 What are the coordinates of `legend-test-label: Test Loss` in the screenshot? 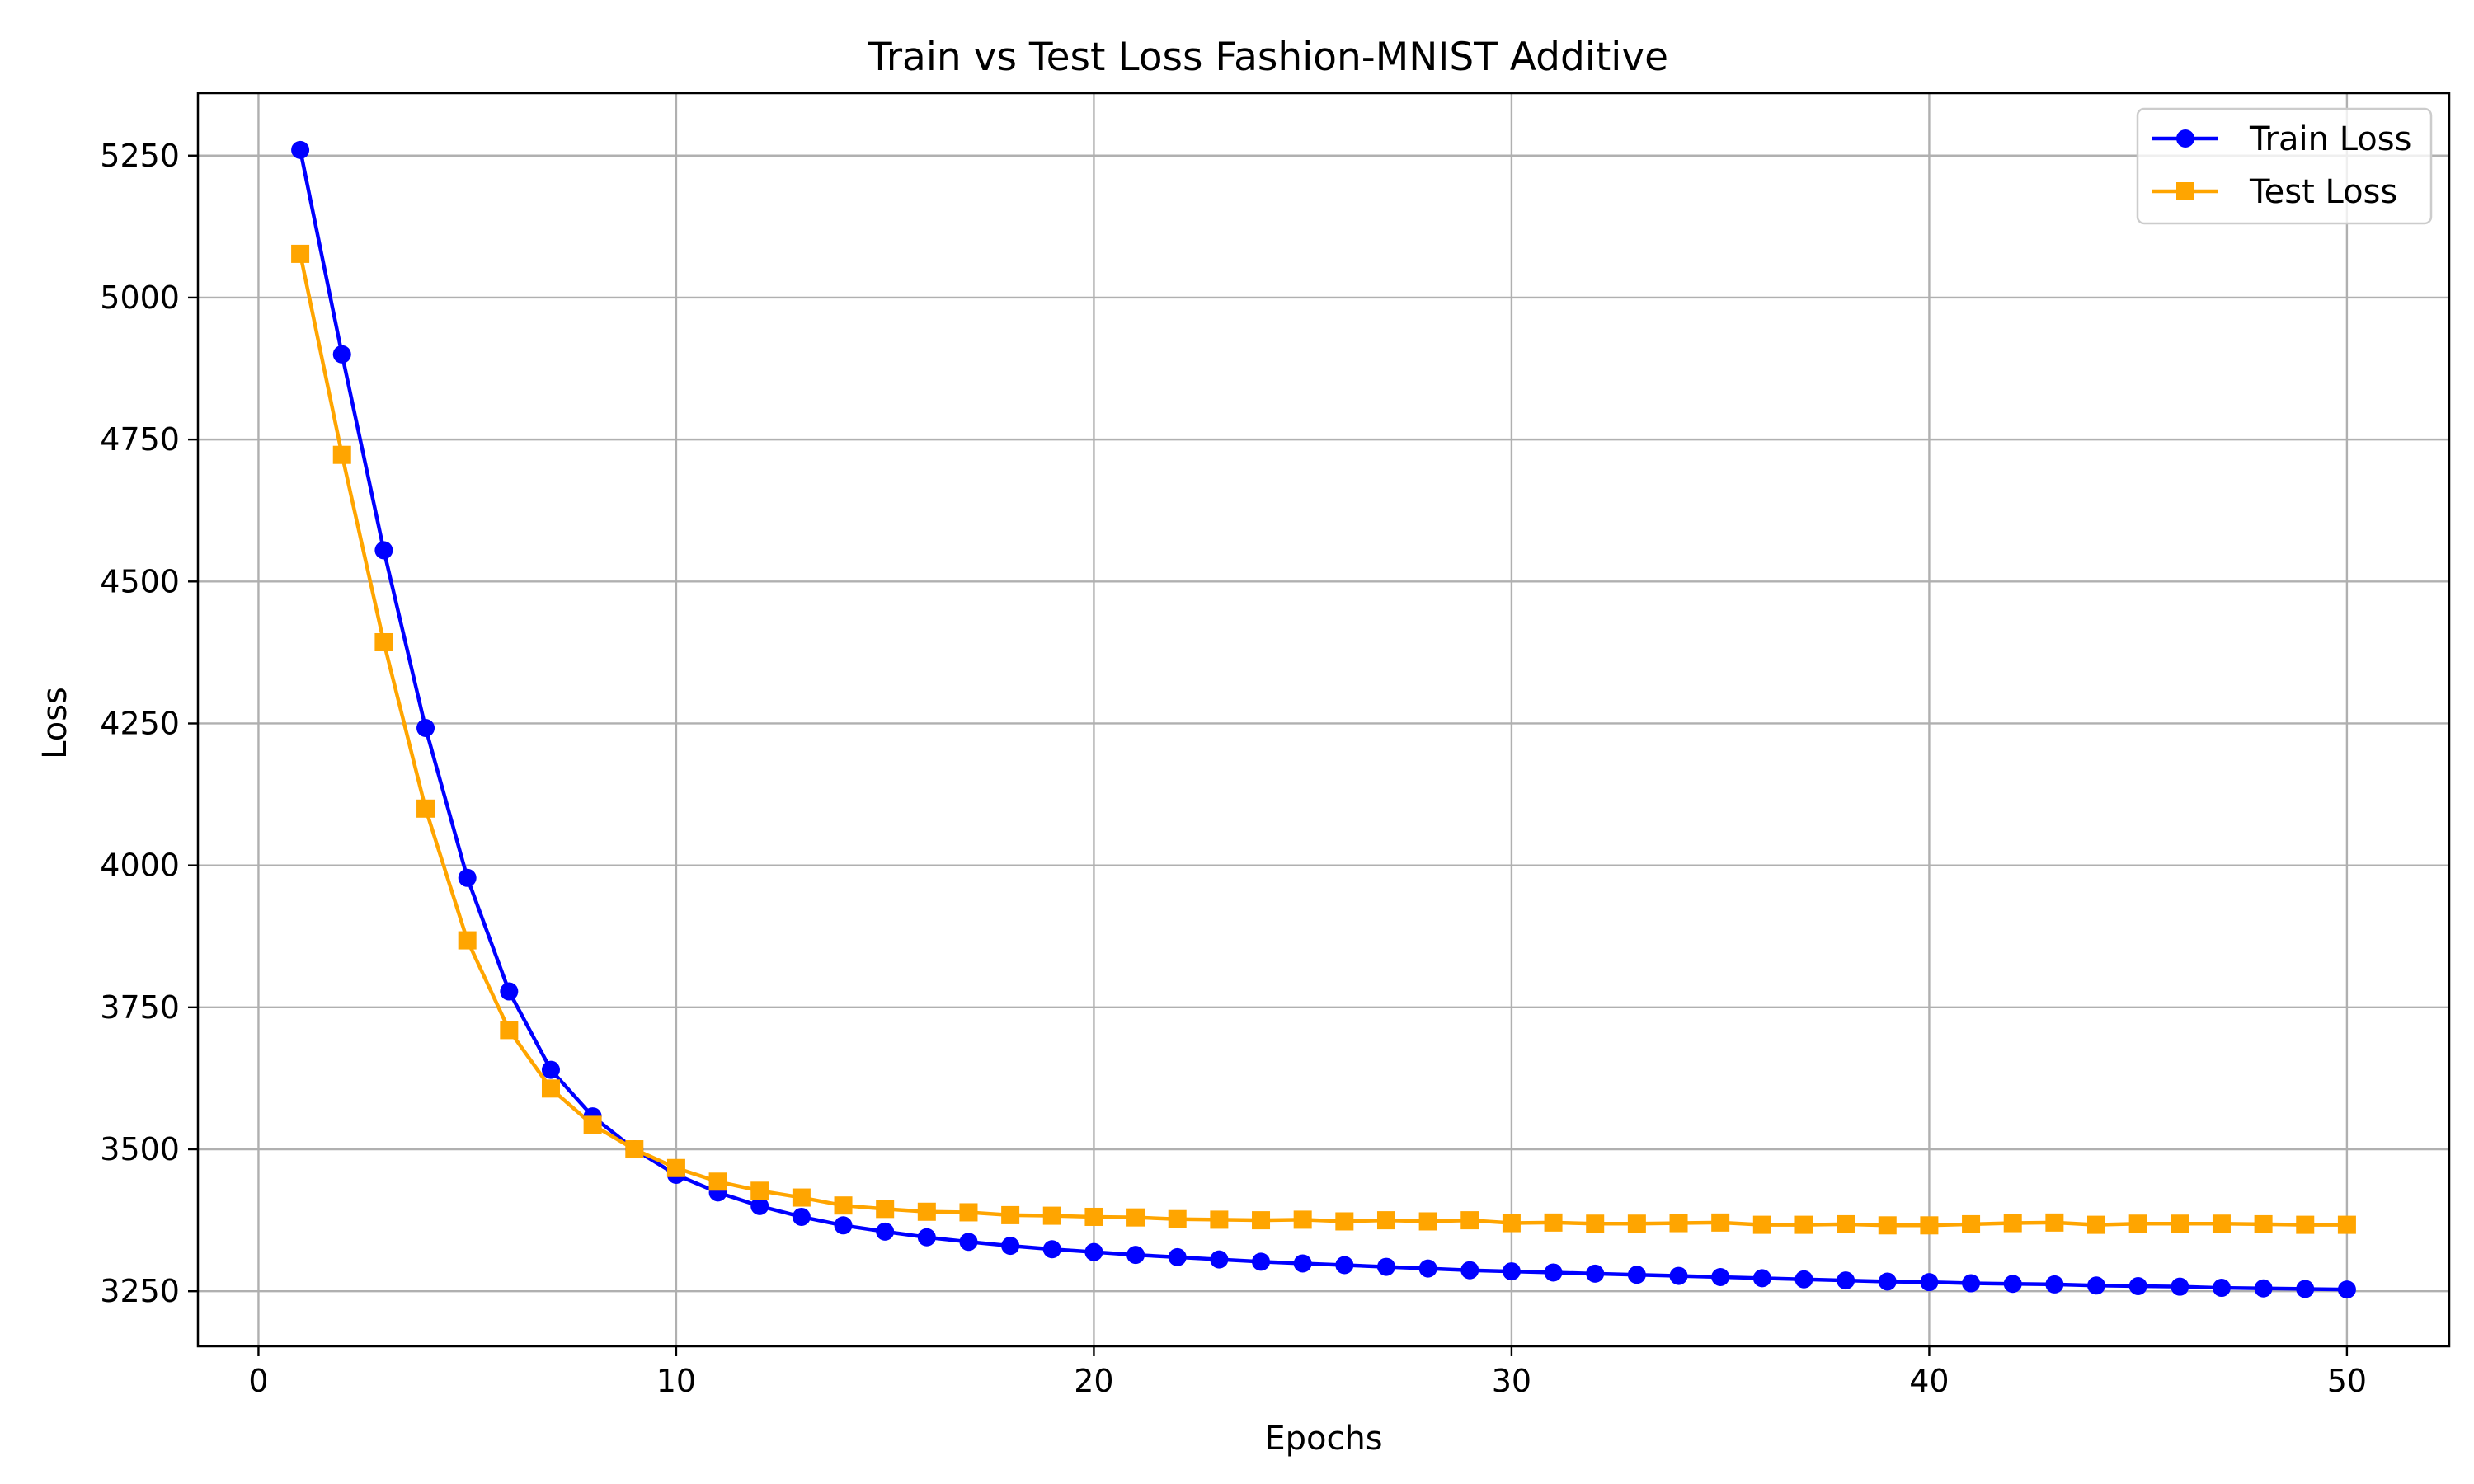 It's located at (2323, 192).